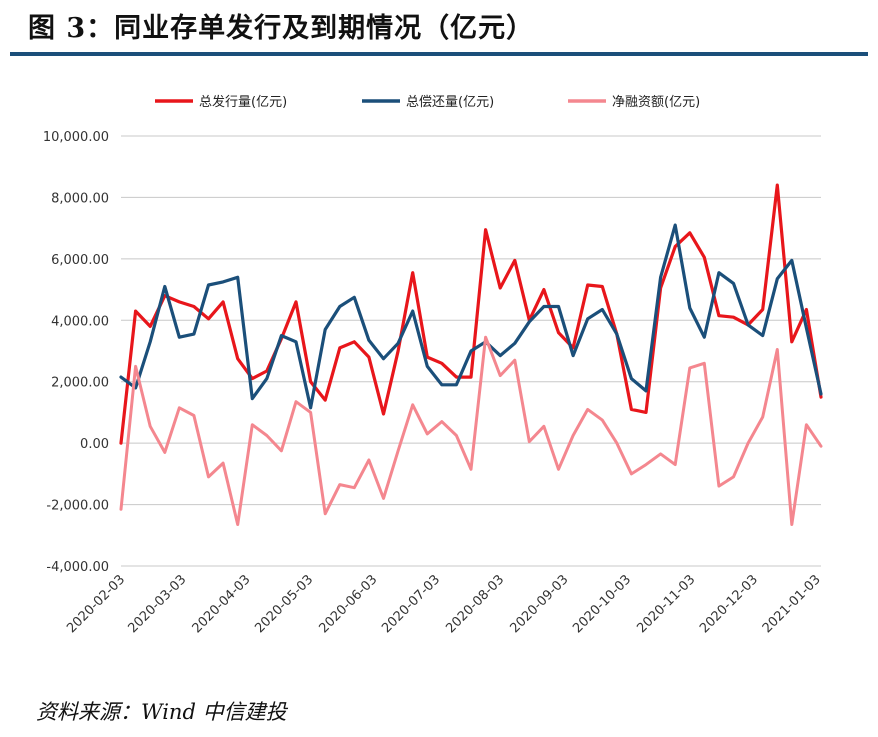 This screenshot has width=878, height=737. What do you see at coordinates (666, 604) in the screenshot?
I see `x-tick-label: 2020-11-03` at bounding box center [666, 604].